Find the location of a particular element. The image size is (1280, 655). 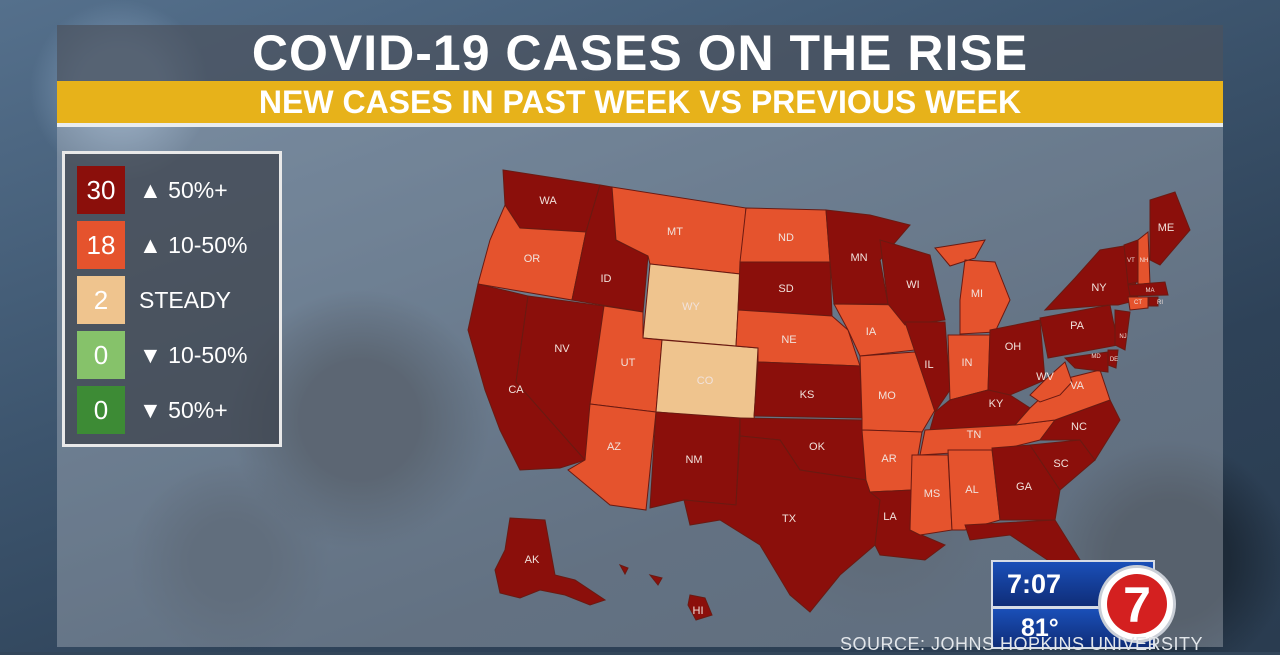

state-label: MO is located at coordinates (887, 396).